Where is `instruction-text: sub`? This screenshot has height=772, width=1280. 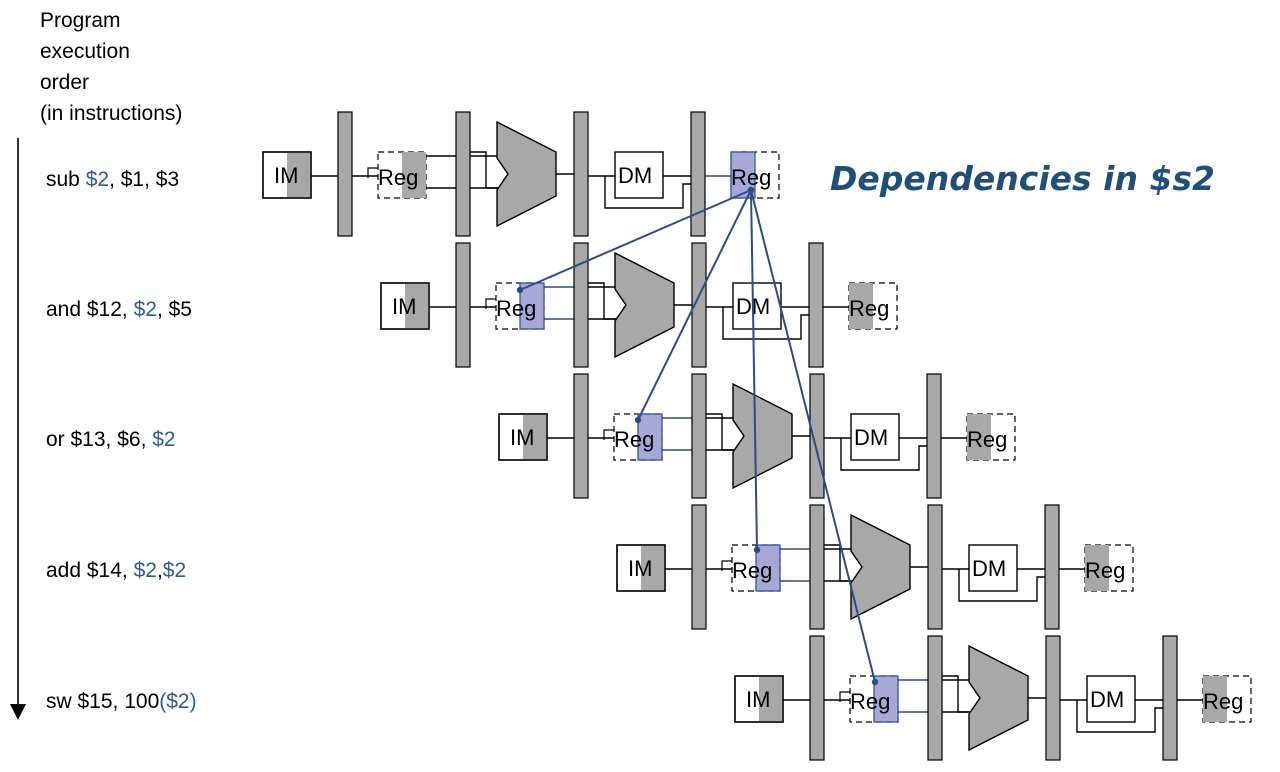 instruction-text: sub is located at coordinates (66, 179).